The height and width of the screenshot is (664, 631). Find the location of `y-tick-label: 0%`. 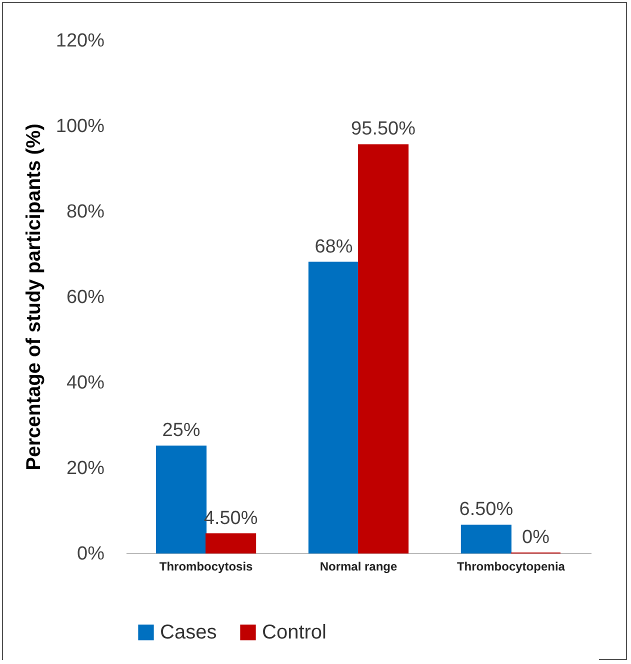

y-tick-label: 0% is located at coordinates (91, 554).